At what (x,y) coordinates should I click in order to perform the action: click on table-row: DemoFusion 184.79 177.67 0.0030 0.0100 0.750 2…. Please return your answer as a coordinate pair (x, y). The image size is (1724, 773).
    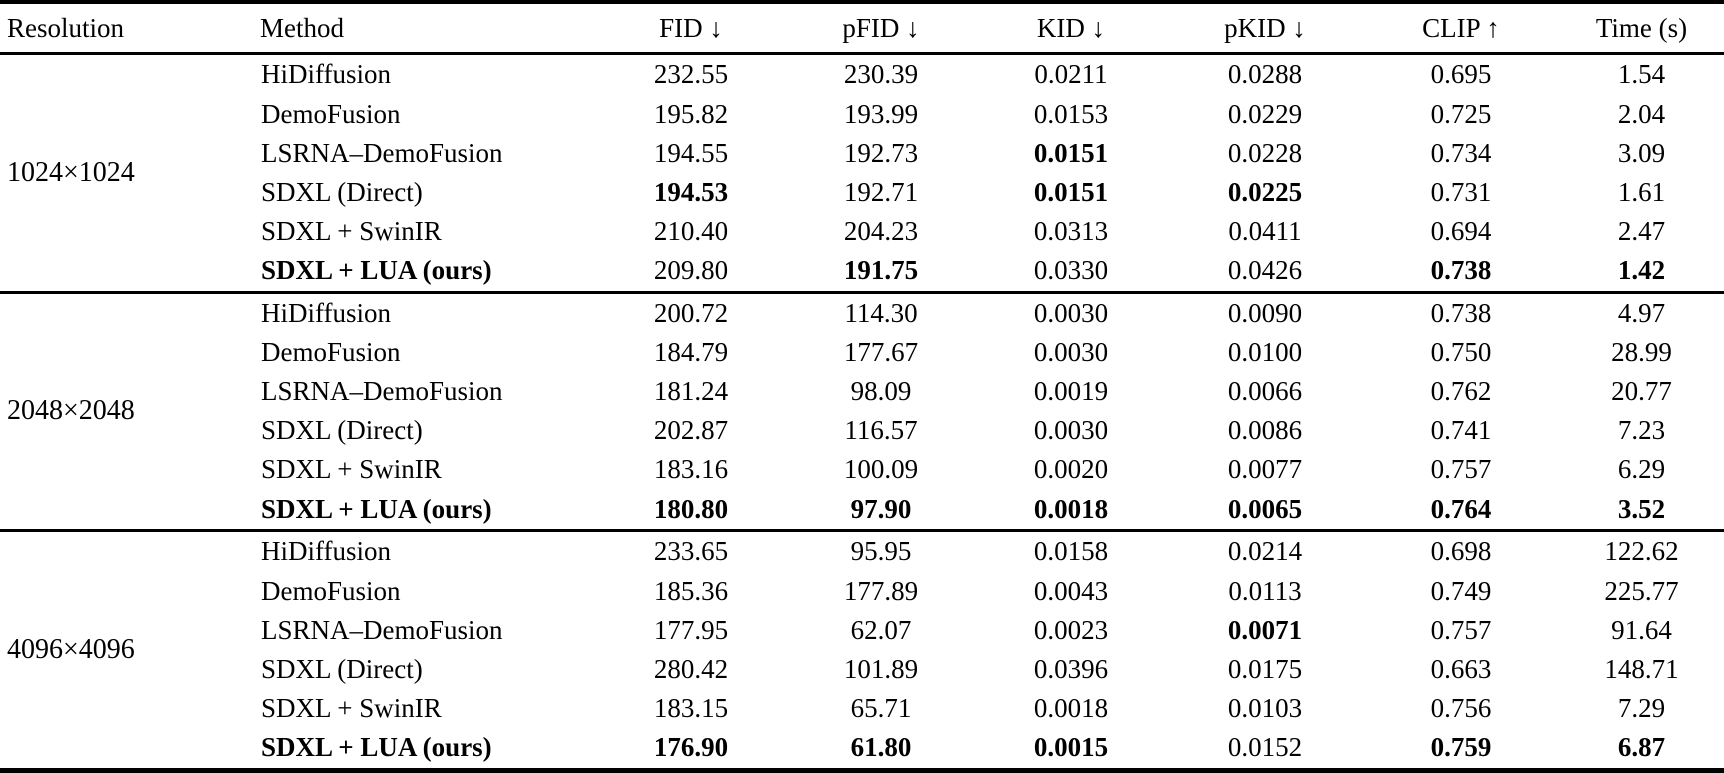
    Looking at the image, I should click on (862, 352).